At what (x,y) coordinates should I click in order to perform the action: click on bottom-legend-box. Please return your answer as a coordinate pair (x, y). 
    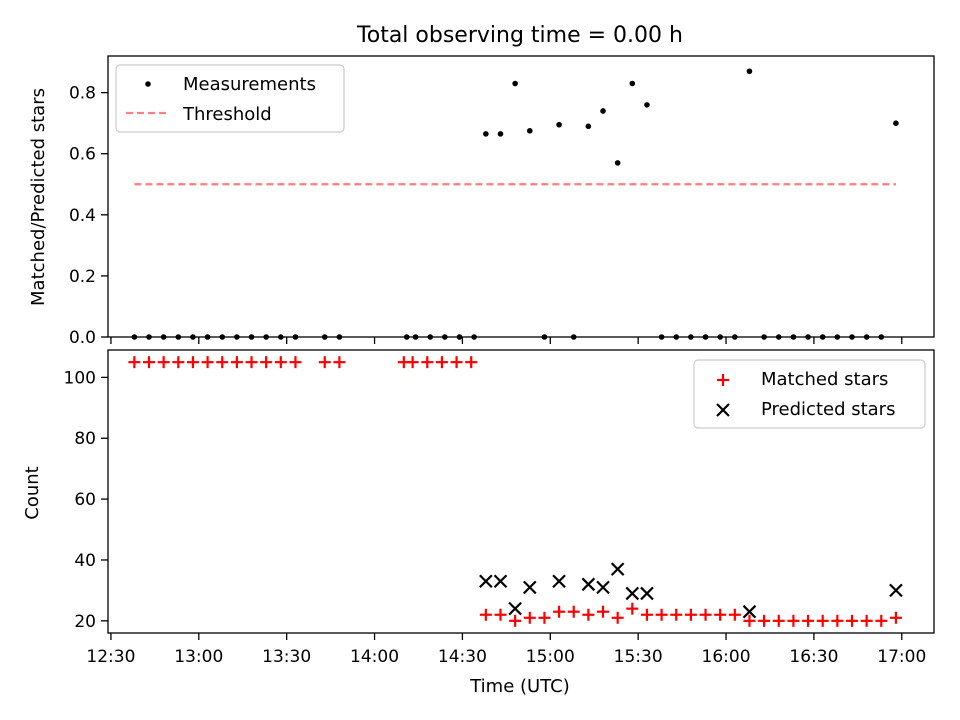
    Looking at the image, I should click on (809, 394).